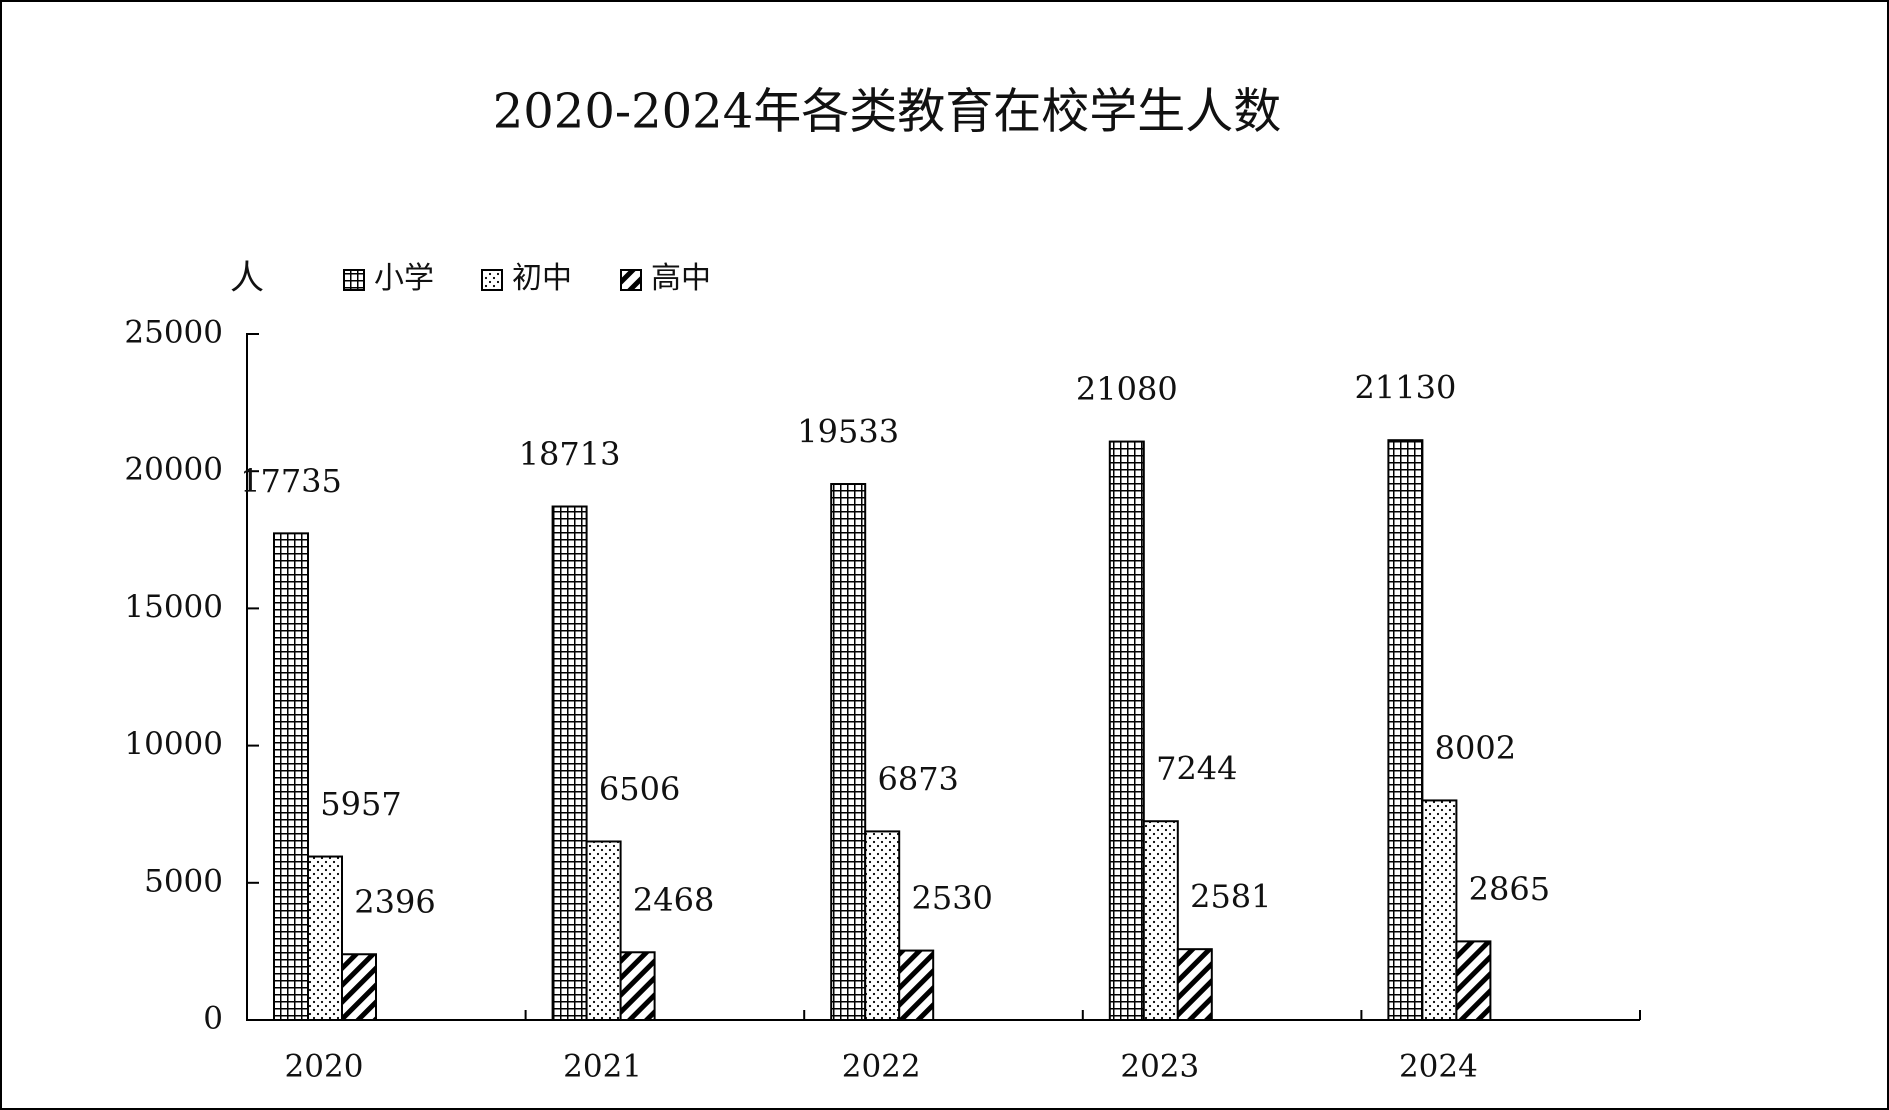 This screenshot has width=1889, height=1110. Describe the element at coordinates (542, 278) in the screenshot. I see `legend-label: 初中` at that location.